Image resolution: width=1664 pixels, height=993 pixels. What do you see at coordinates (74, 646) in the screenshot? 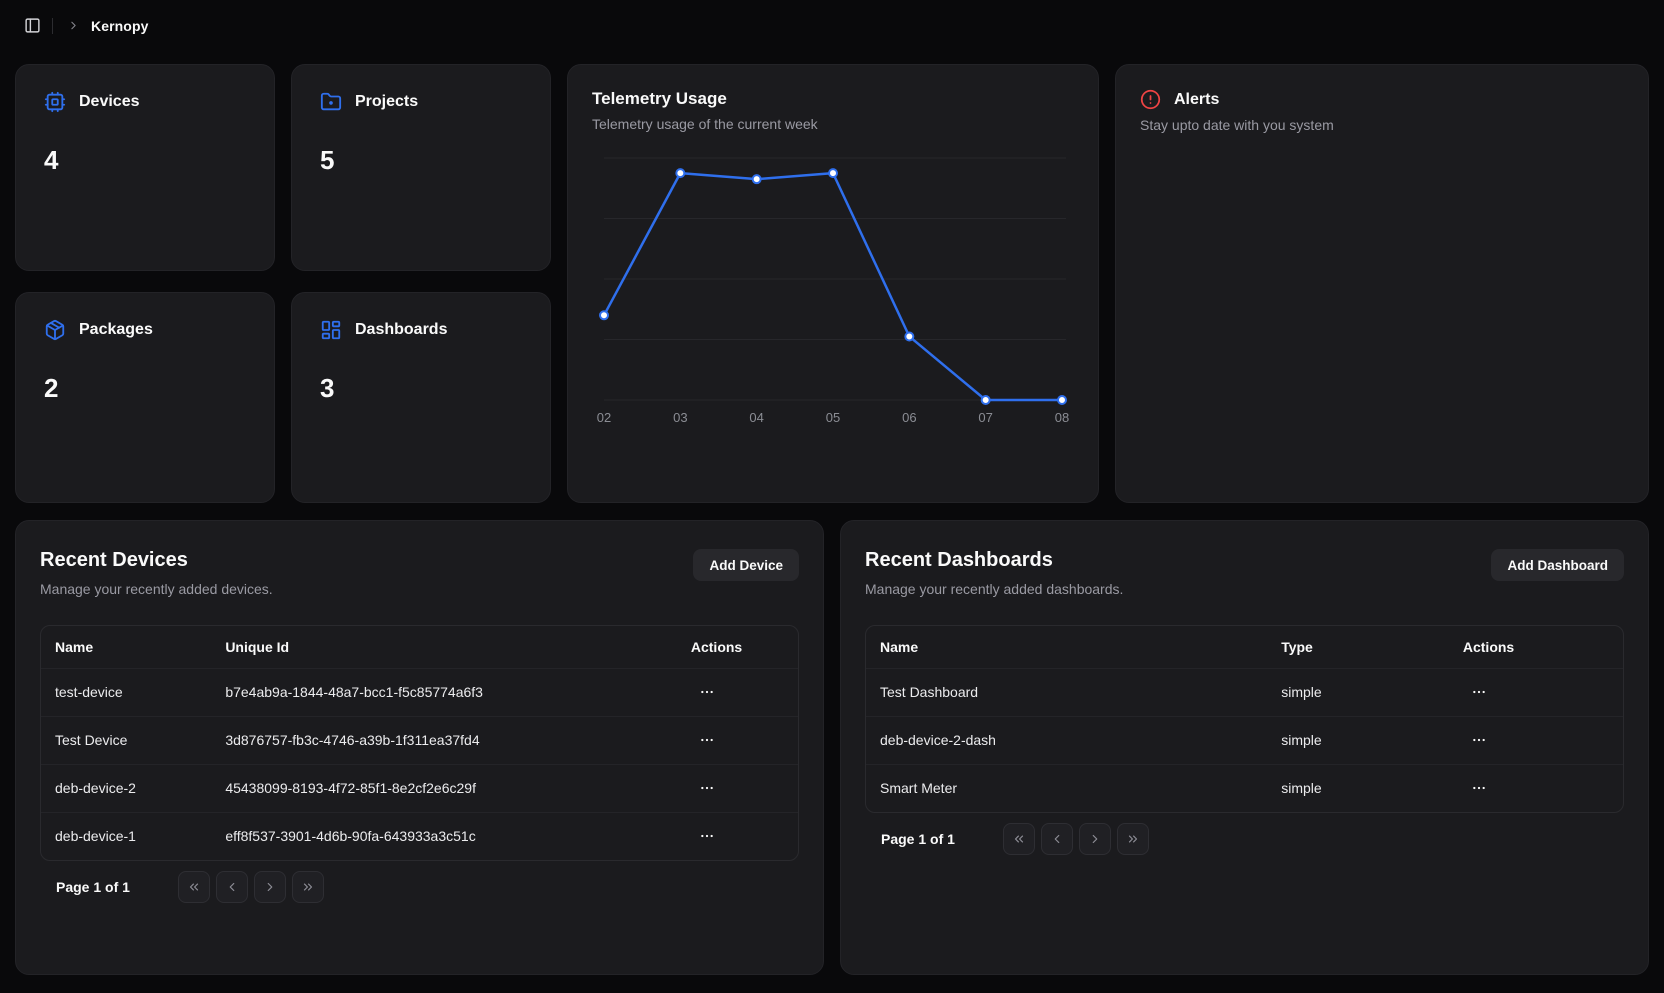
I see `devices-col-name: Name` at bounding box center [74, 646].